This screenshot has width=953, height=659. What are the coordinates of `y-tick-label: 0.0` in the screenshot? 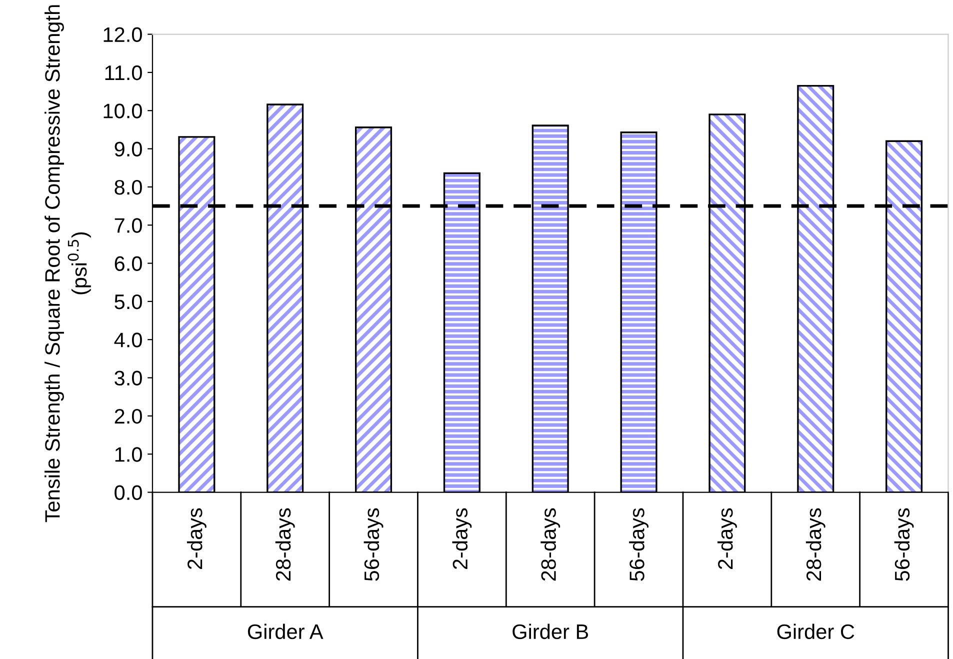 It's located at (128, 492).